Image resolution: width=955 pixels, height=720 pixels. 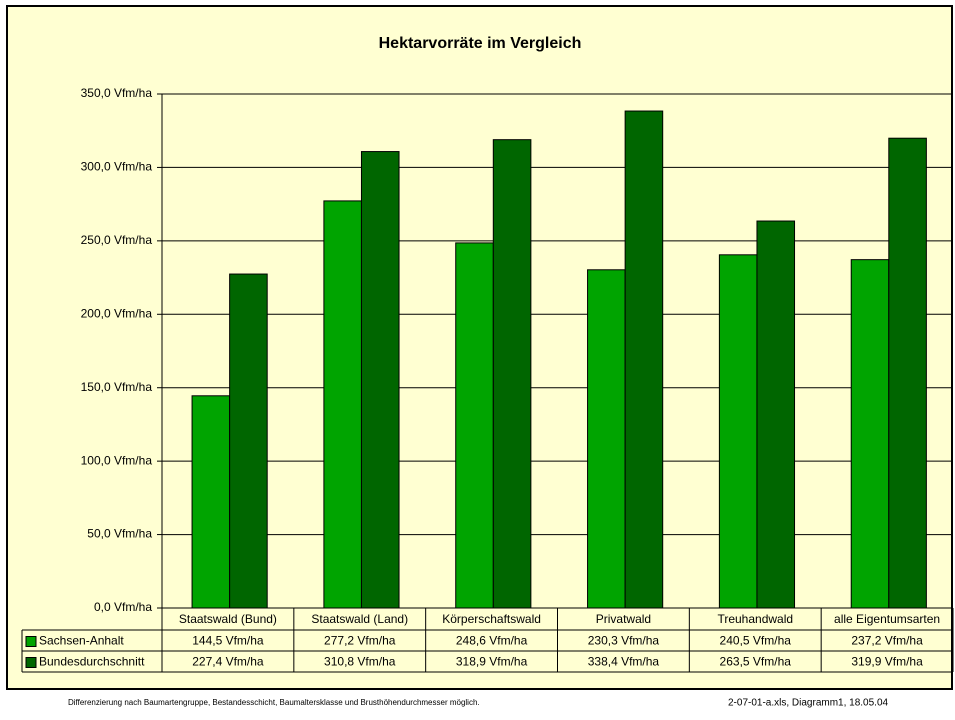 What do you see at coordinates (81, 641) in the screenshot?
I see `legend-label: Sachsen-Anhalt` at bounding box center [81, 641].